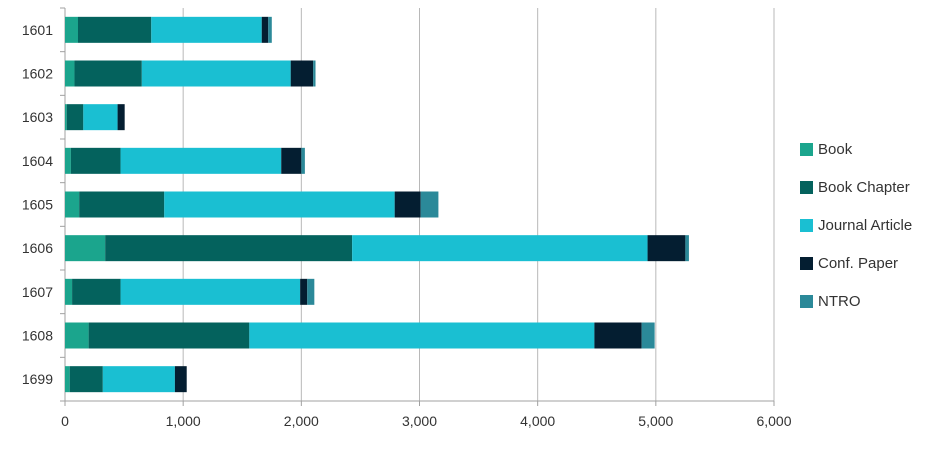 This screenshot has height=465, width=945. What do you see at coordinates (806, 149) in the screenshot?
I see `legend-swatch-book` at bounding box center [806, 149].